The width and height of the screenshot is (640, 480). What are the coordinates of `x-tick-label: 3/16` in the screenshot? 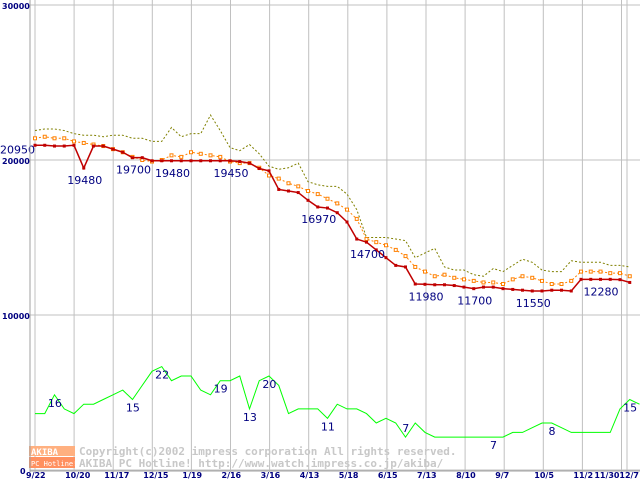 It's located at (271, 475).